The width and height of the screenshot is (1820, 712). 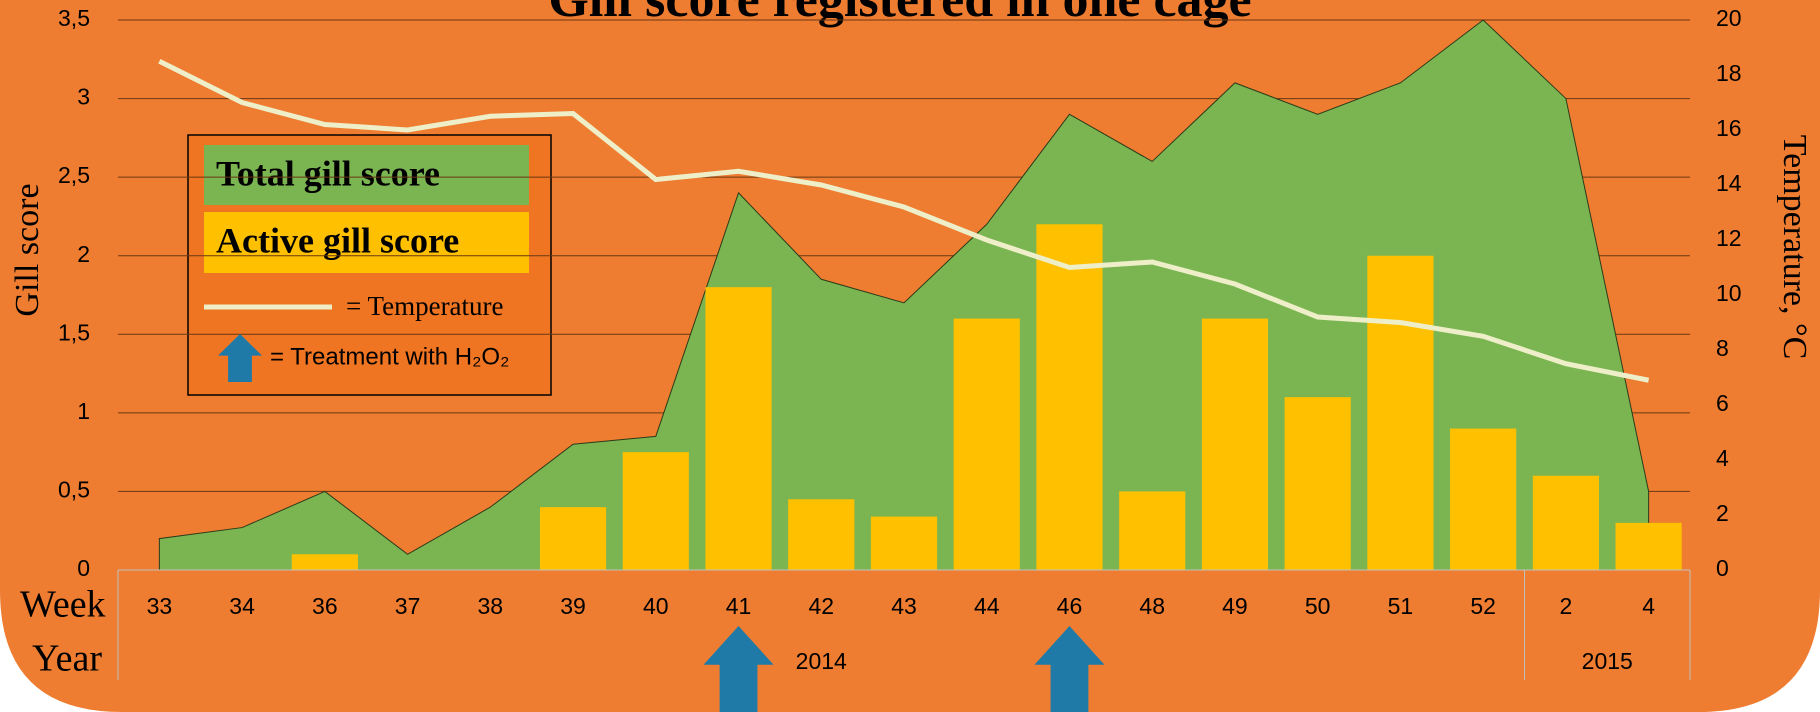 I want to click on x-tick-label: 36, so click(x=325, y=606).